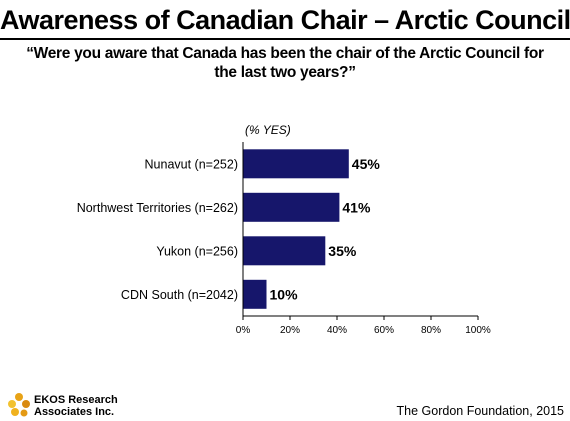 Image resolution: width=570 pixels, height=421 pixels. Describe the element at coordinates (290, 330) in the screenshot. I see `x-tick-label-20: 20%` at that location.